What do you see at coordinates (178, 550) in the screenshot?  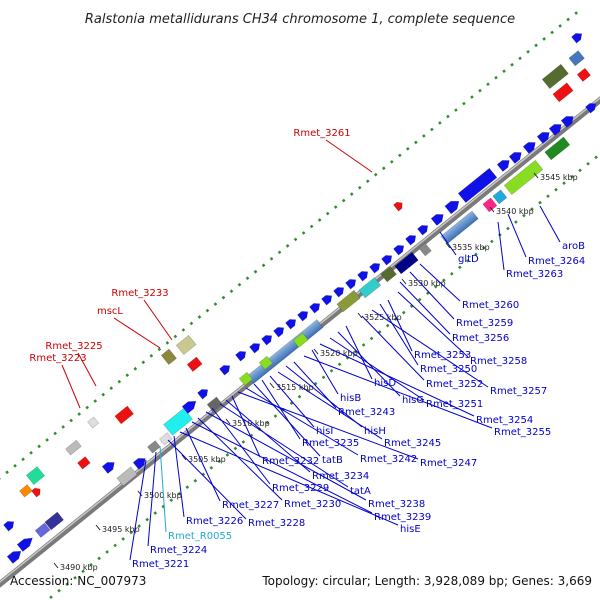 I see `gene-label: Rmet_3224` at bounding box center [178, 550].